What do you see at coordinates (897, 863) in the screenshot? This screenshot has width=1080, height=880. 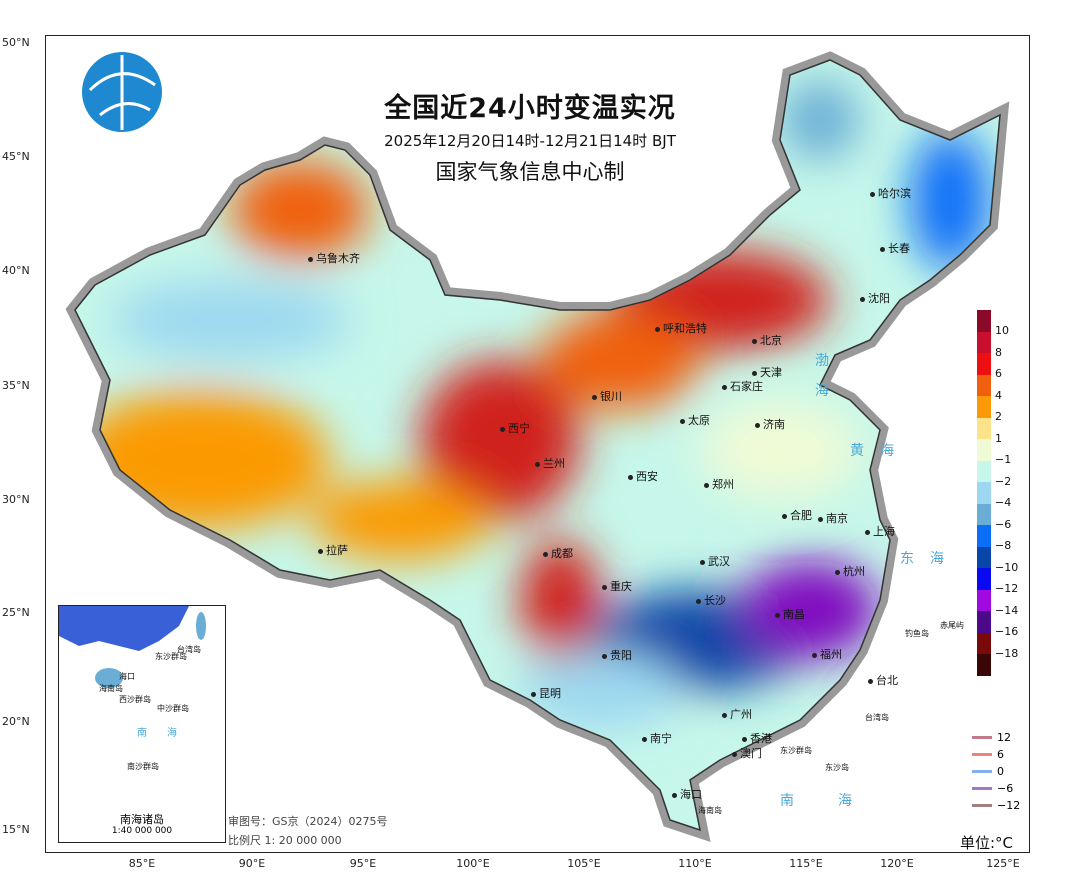 I see `longitude-label: 120°E` at bounding box center [897, 863].